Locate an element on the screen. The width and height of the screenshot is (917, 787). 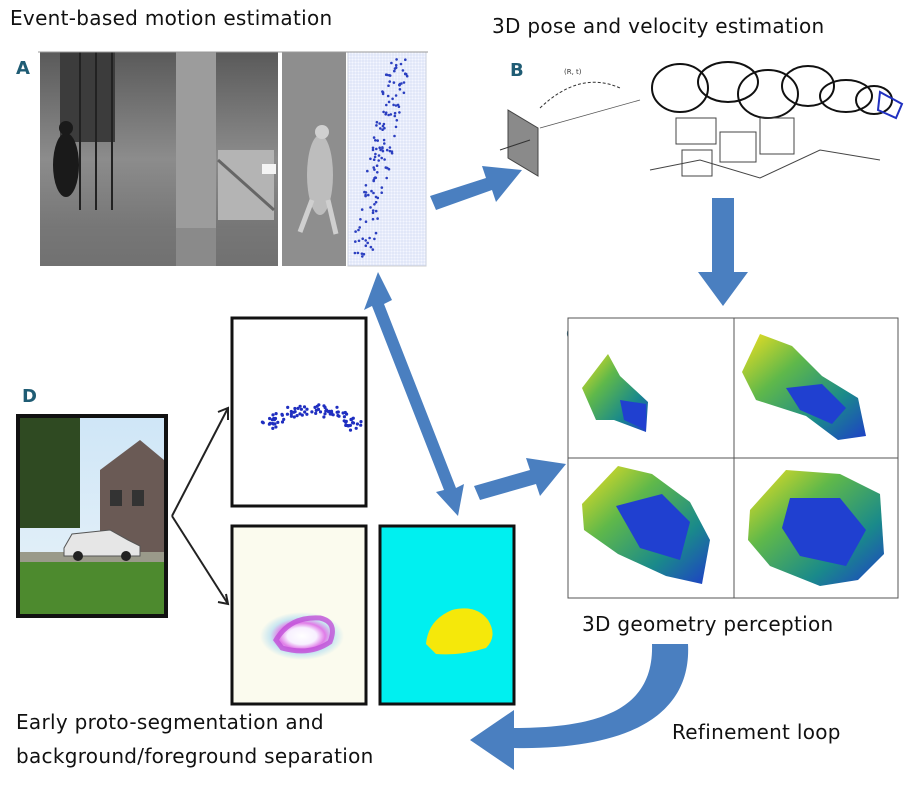
segmentation-title-line2: background/foreground separation is located at coordinates (195, 756).